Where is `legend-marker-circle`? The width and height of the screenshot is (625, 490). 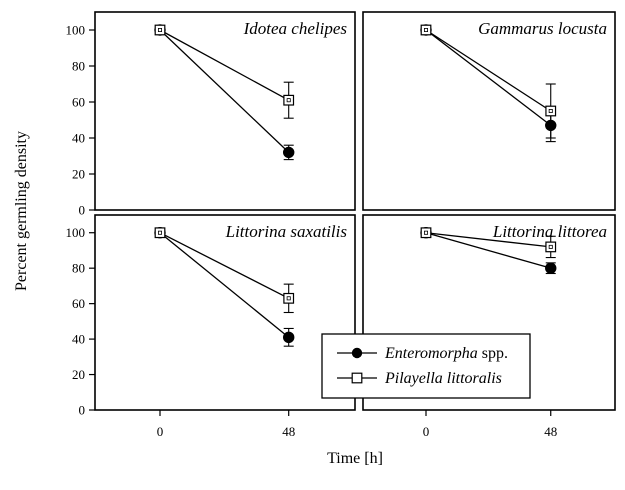 legend-marker-circle is located at coordinates (357, 353).